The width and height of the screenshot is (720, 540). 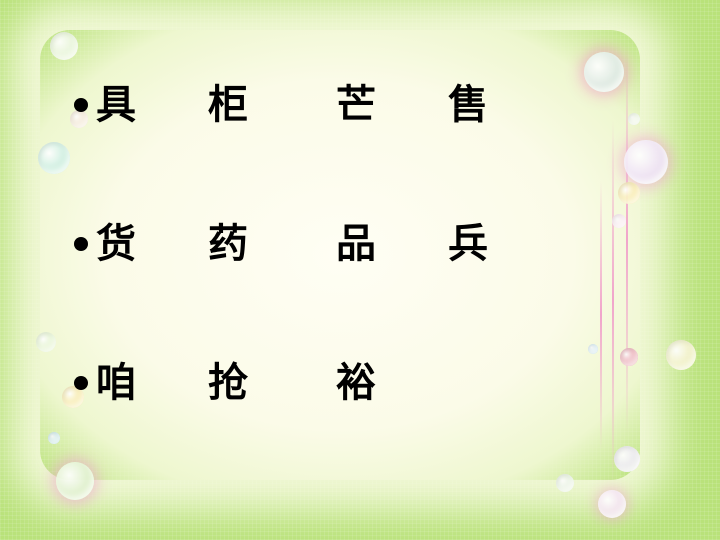 What do you see at coordinates (116, 105) in the screenshot?
I see `character: 具` at bounding box center [116, 105].